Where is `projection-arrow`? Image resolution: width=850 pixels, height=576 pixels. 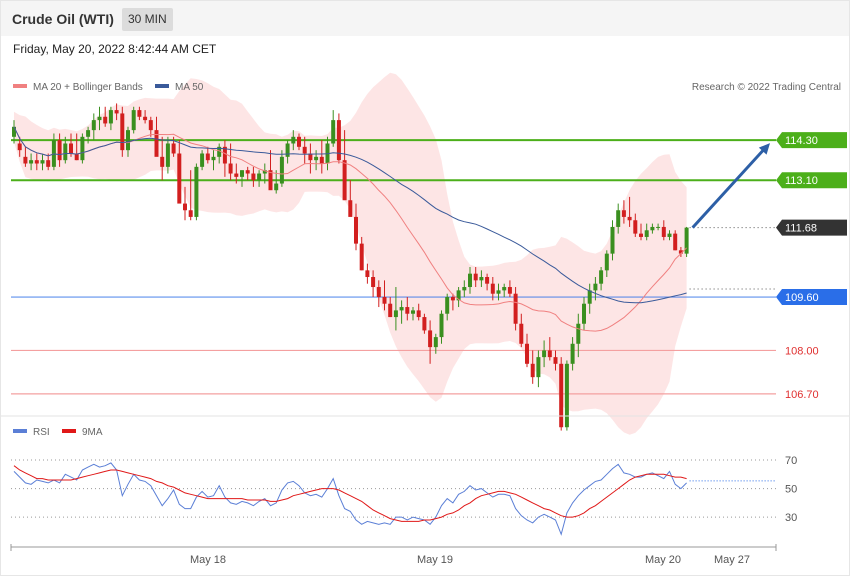 projection-arrow is located at coordinates (729, 187).